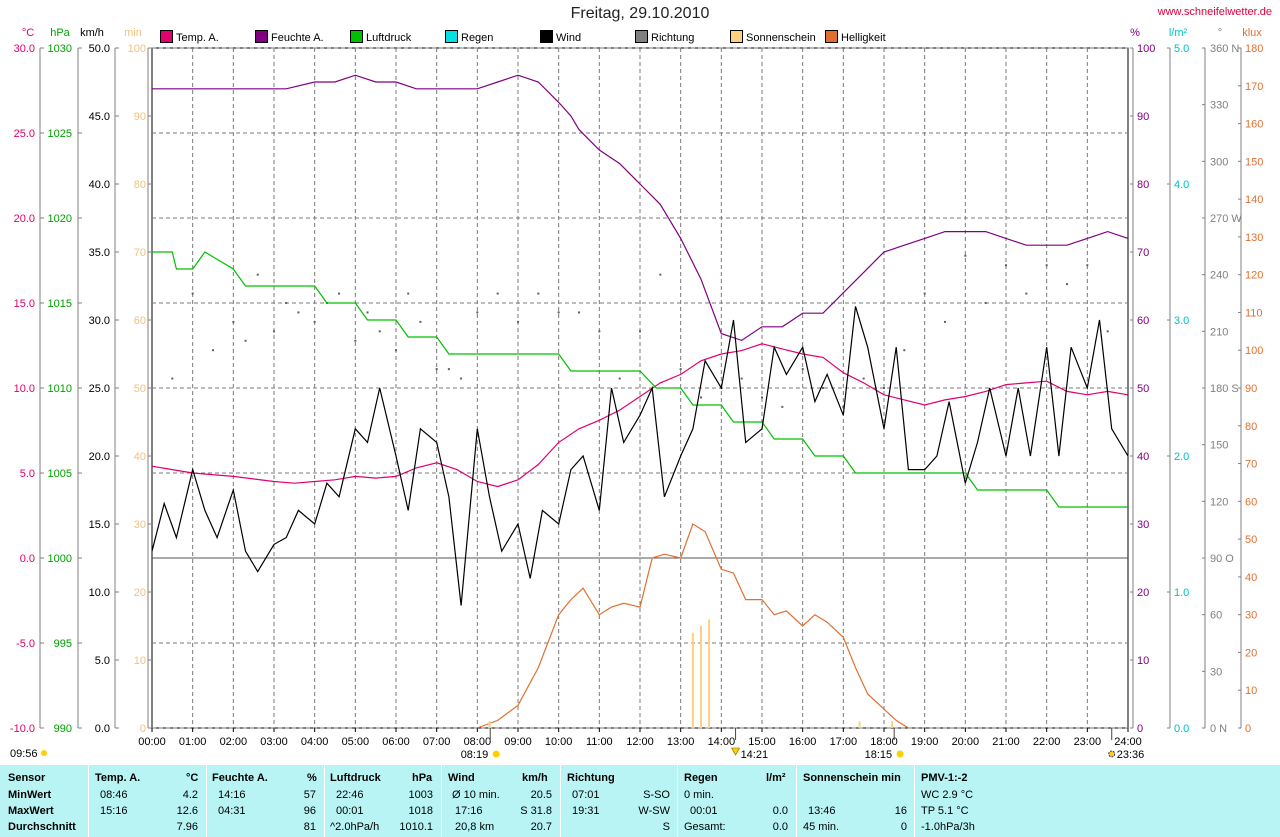 The width and height of the screenshot is (1280, 837). Describe the element at coordinates (704, 811) in the screenshot. I see `cell-max-rain-time: 00:01` at that location.